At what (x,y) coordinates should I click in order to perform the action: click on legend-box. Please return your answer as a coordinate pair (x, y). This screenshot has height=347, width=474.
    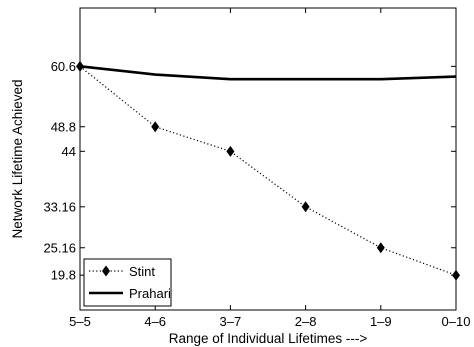
    Looking at the image, I should click on (127, 282).